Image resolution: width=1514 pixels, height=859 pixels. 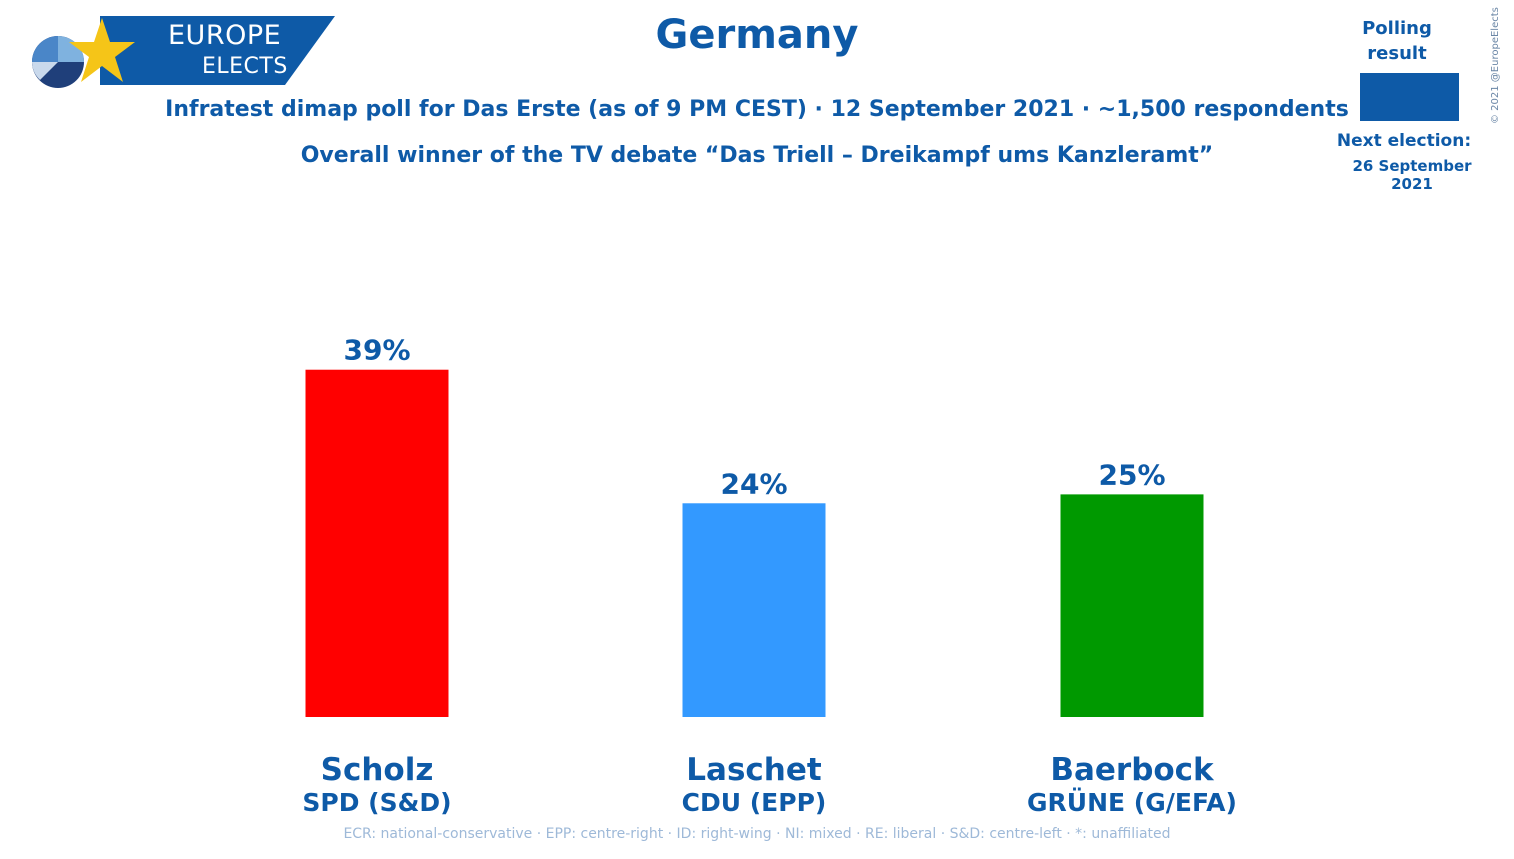 What do you see at coordinates (376, 350) in the screenshot?
I see `data-label-scholz: 39%` at bounding box center [376, 350].